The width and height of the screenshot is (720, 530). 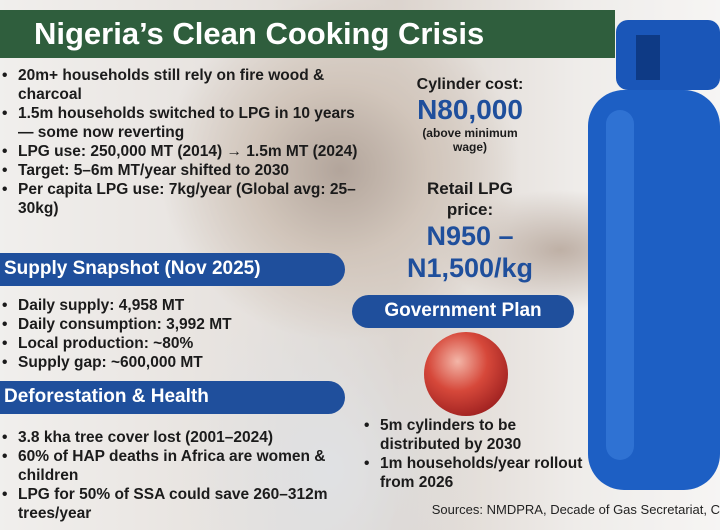 What do you see at coordinates (470, 84) in the screenshot?
I see `cylinder-cost-label: Cylinder cost:` at bounding box center [470, 84].